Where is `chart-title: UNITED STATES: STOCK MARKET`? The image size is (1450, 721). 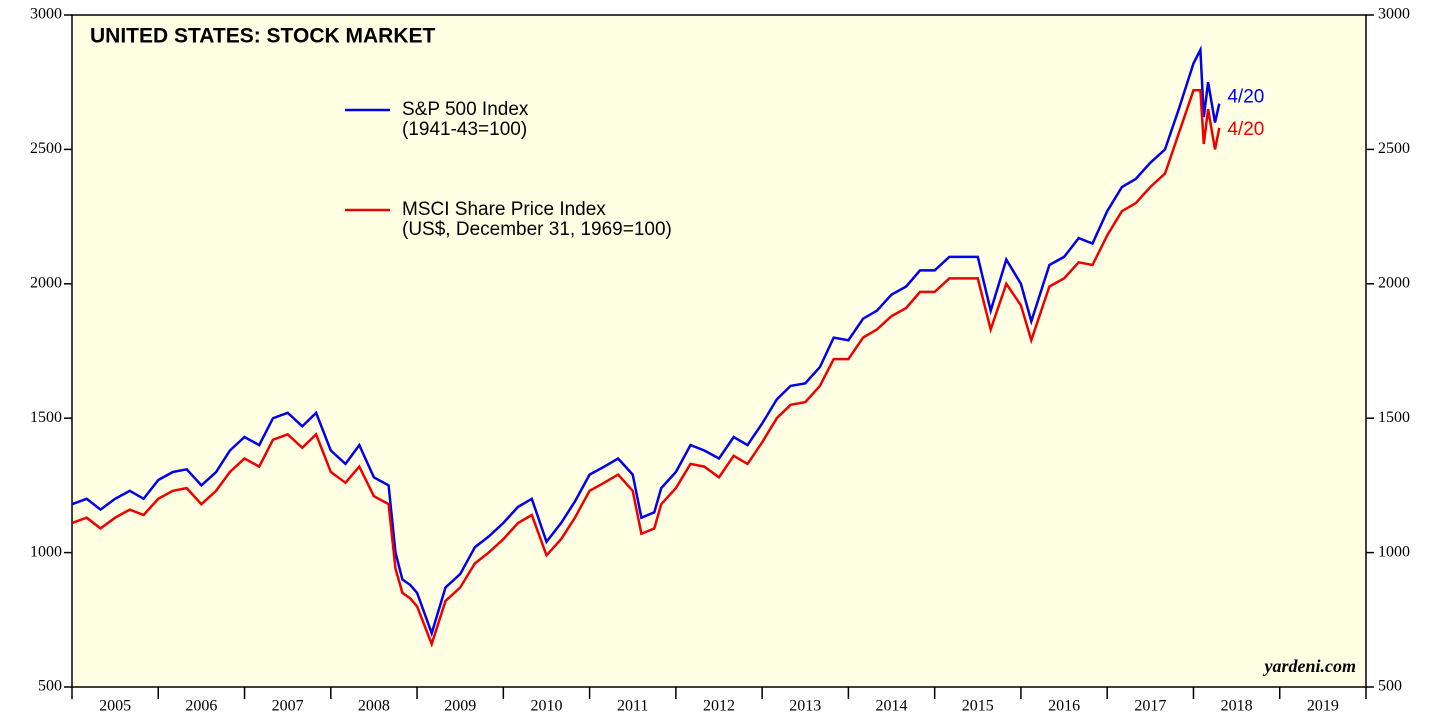
chart-title: UNITED STATES: STOCK MARKET is located at coordinates (263, 36).